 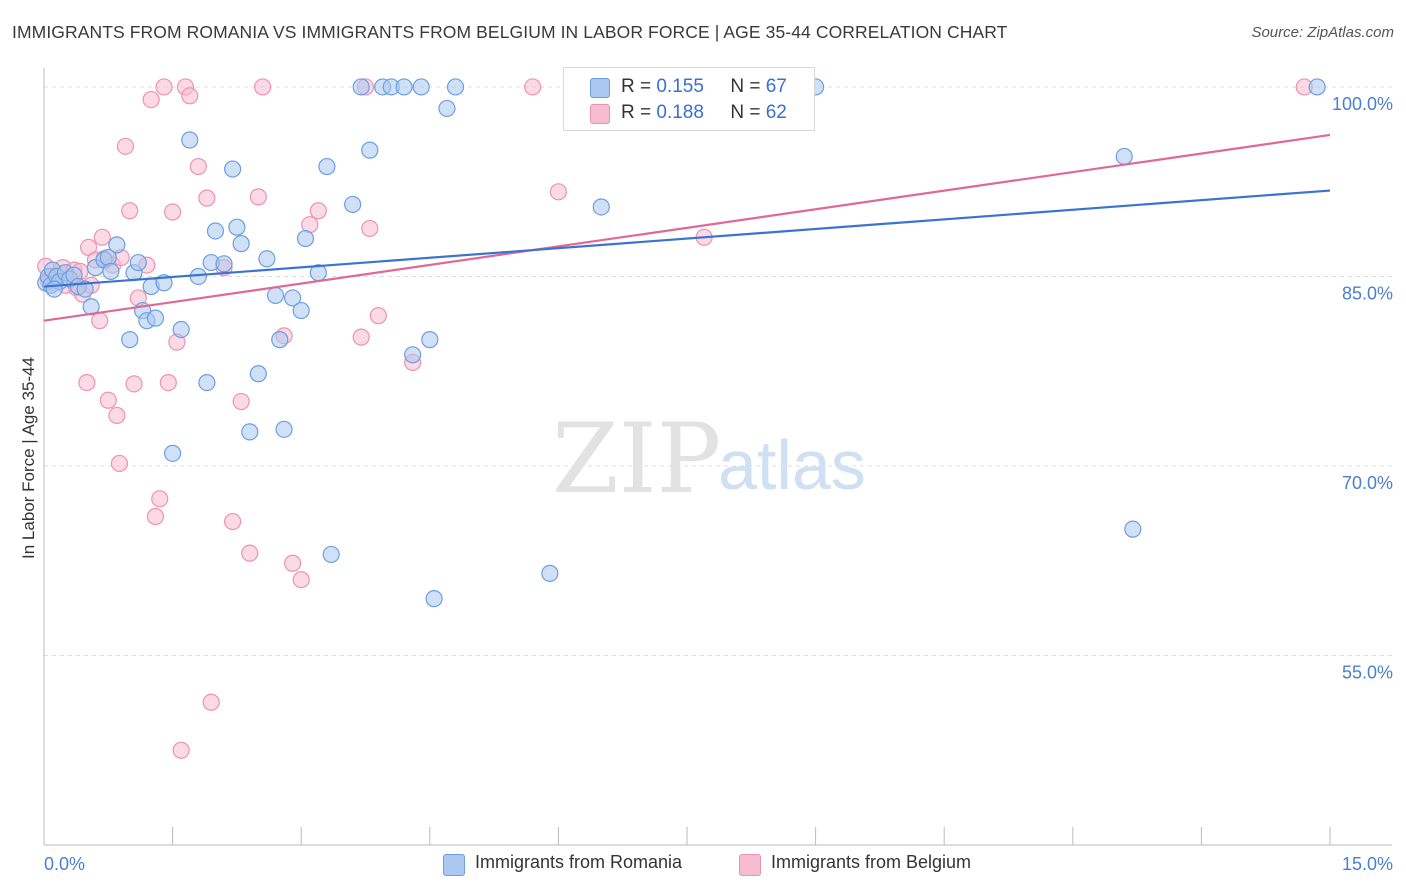 I want to click on belgium-n-value: 62, so click(x=776, y=112).